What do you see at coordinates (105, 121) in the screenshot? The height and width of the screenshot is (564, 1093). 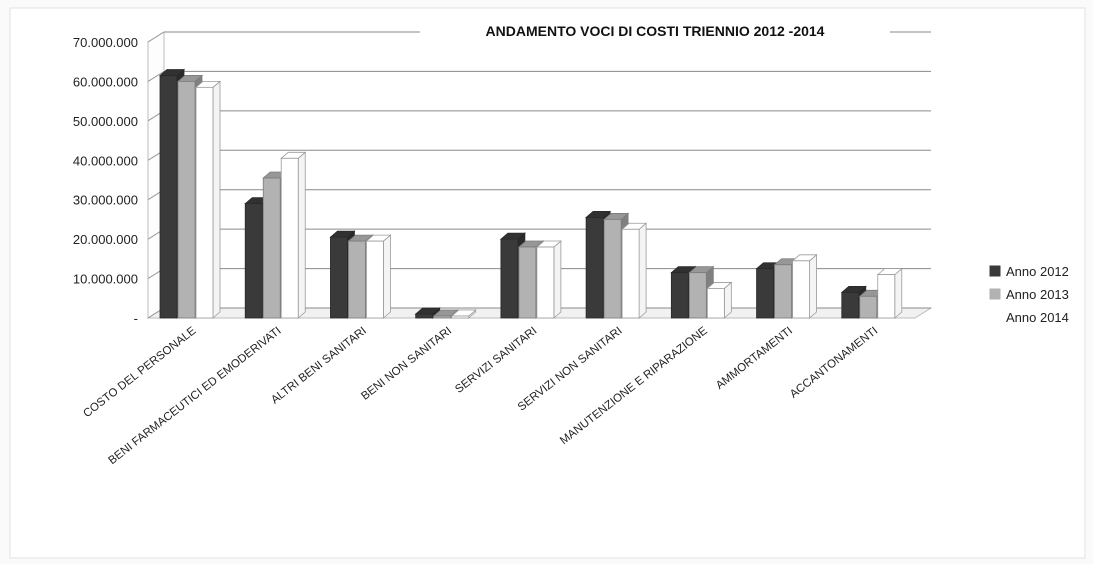 I see `y-tick-label: 50.000.000` at bounding box center [105, 121].